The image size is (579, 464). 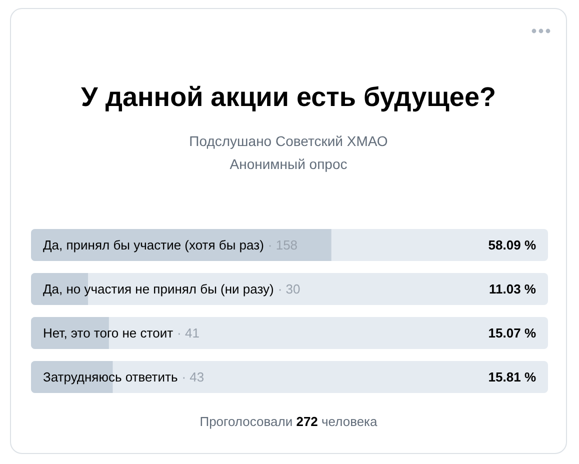 I want to click on data-label: 58.09 %, so click(x=512, y=245).